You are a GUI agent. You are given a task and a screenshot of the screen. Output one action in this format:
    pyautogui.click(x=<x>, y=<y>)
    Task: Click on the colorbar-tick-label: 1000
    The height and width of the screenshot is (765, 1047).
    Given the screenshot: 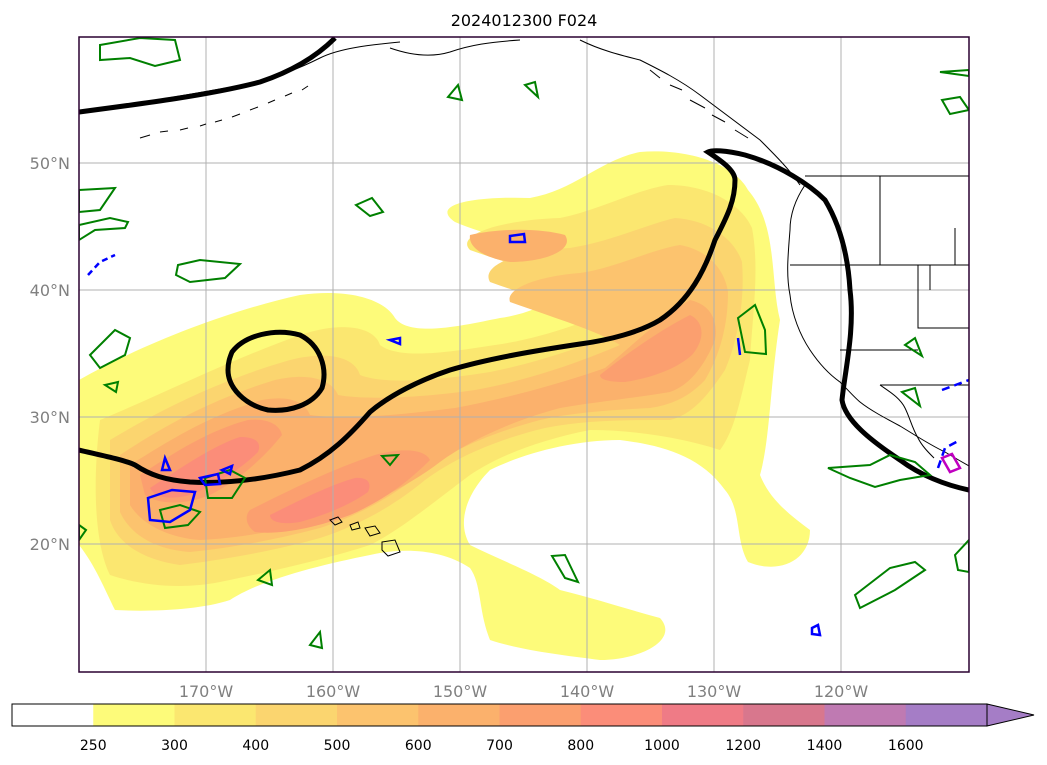 What is the action you would take?
    pyautogui.click(x=662, y=746)
    